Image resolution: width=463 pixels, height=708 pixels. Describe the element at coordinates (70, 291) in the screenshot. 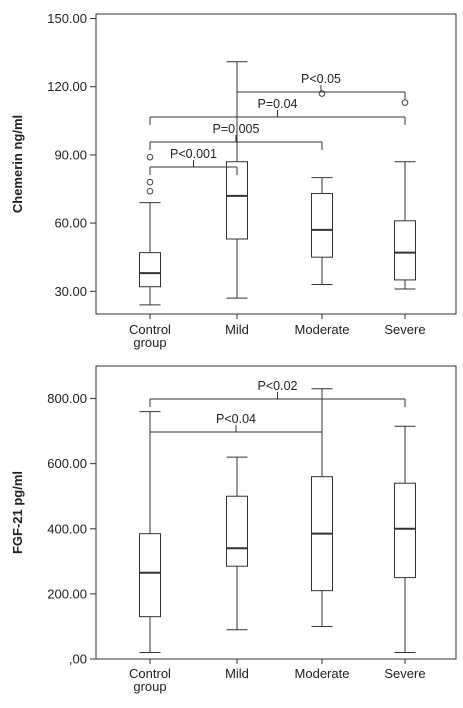

I see `y-tick-label: 30.00` at that location.